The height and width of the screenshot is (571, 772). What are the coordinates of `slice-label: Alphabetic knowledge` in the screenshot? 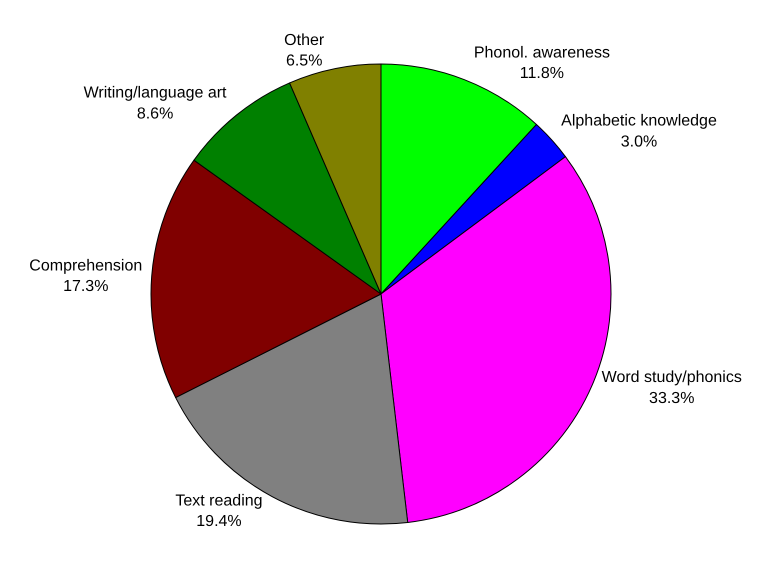 It's located at (639, 121).